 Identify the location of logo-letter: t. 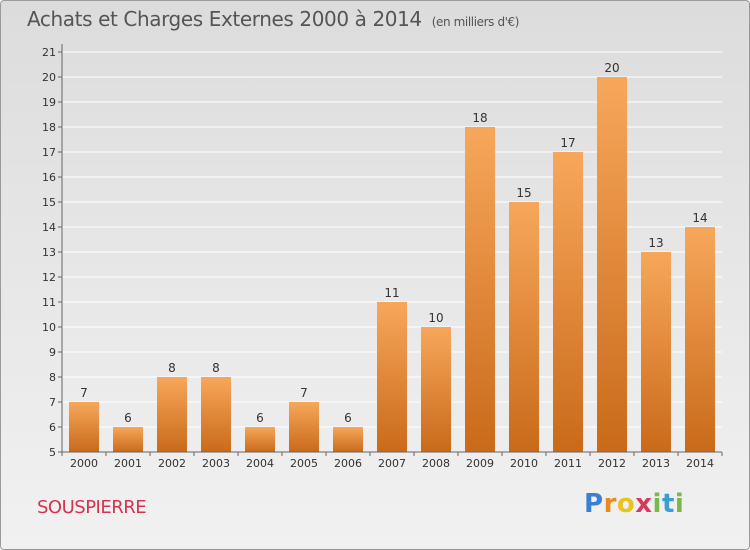
(668, 504).